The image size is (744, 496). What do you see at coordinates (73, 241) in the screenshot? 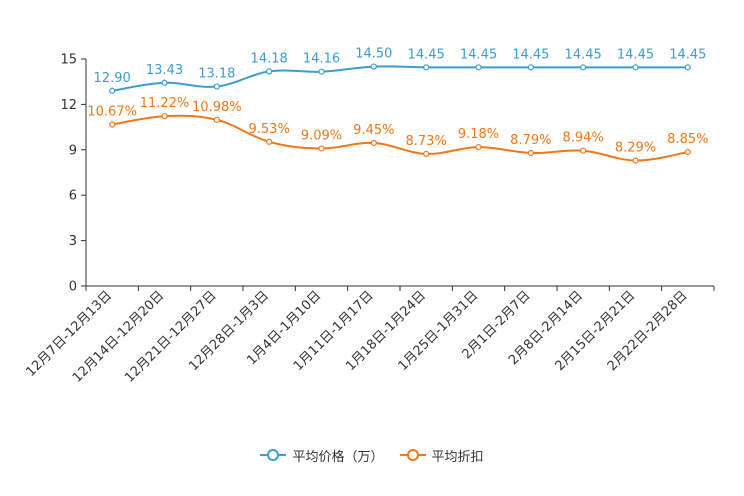
I see `y-tick-label: 3` at bounding box center [73, 241].